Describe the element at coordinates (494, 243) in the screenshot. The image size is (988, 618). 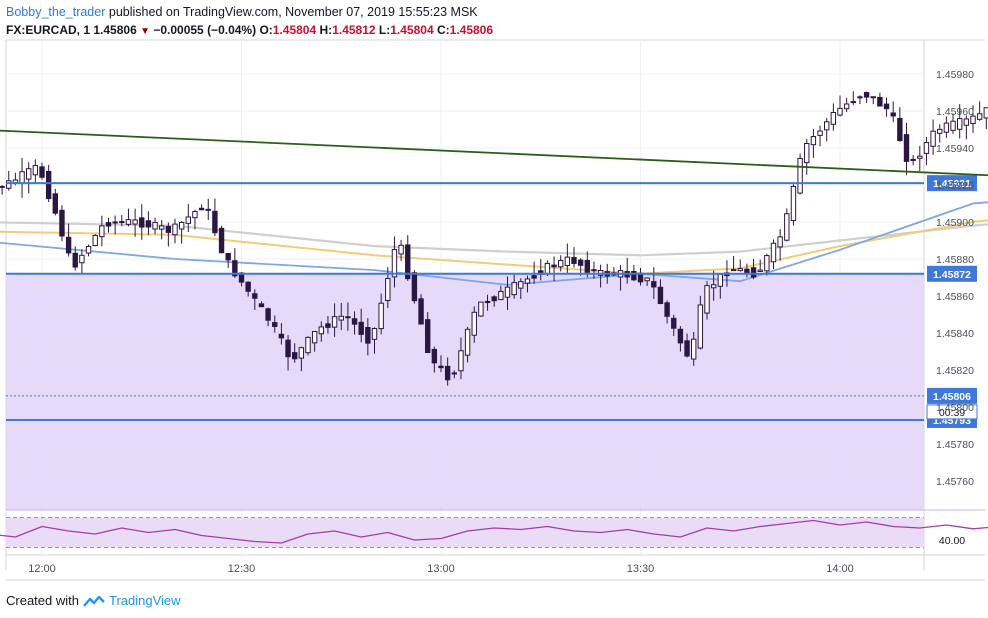
I see `ema-fast-line` at that location.